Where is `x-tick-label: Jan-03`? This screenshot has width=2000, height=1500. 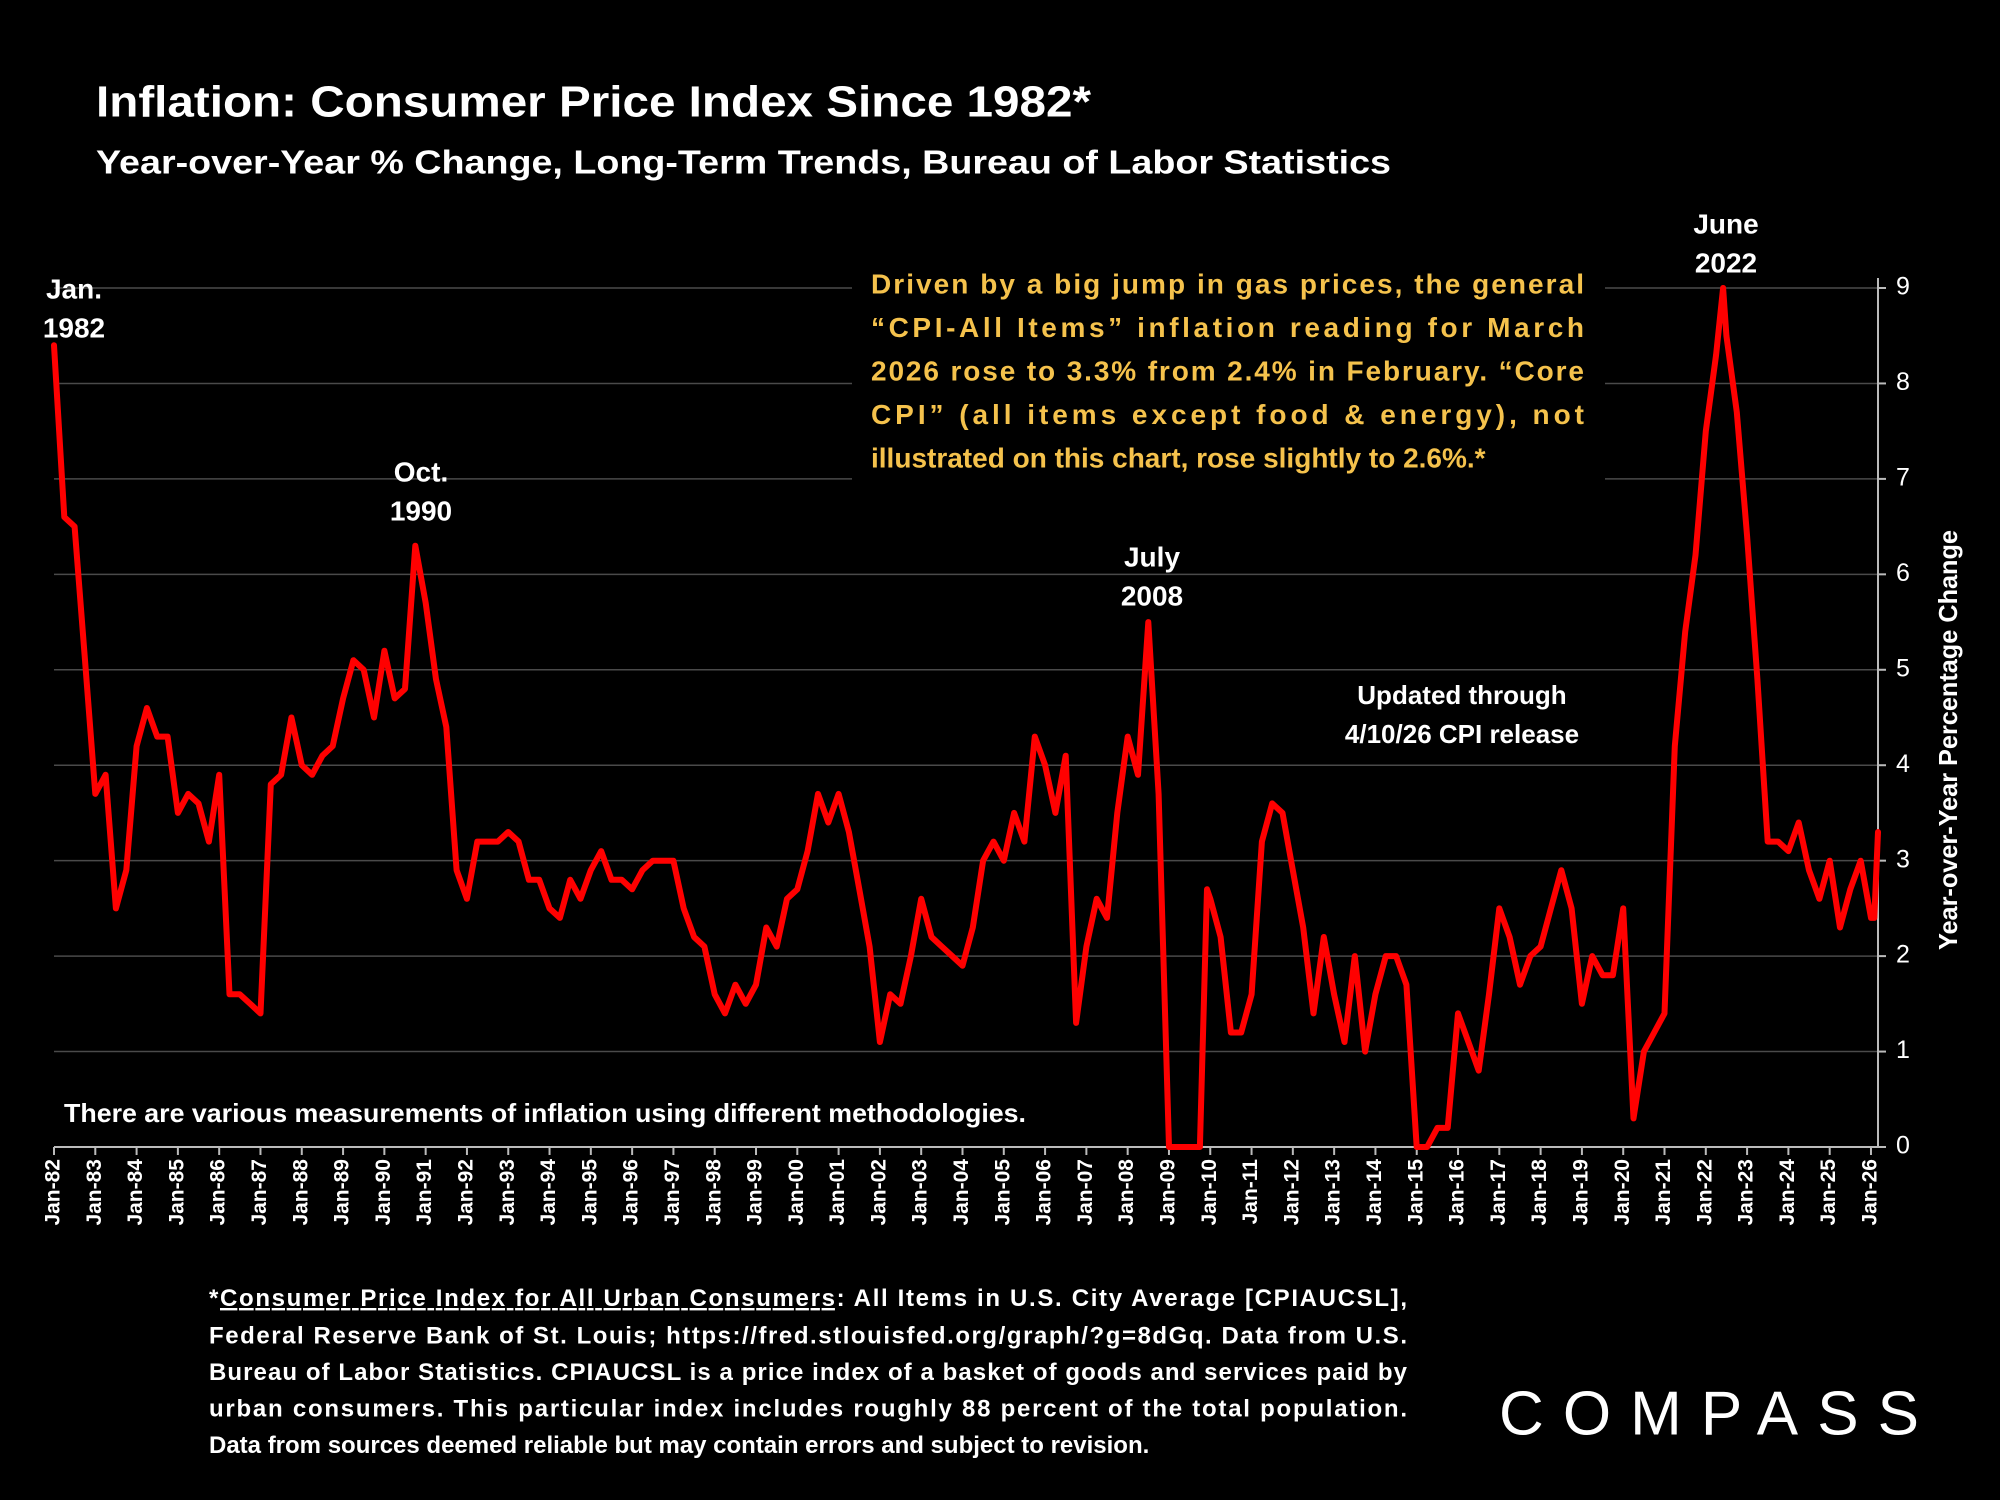
x-tick-label: Jan-03 is located at coordinates (920, 1192).